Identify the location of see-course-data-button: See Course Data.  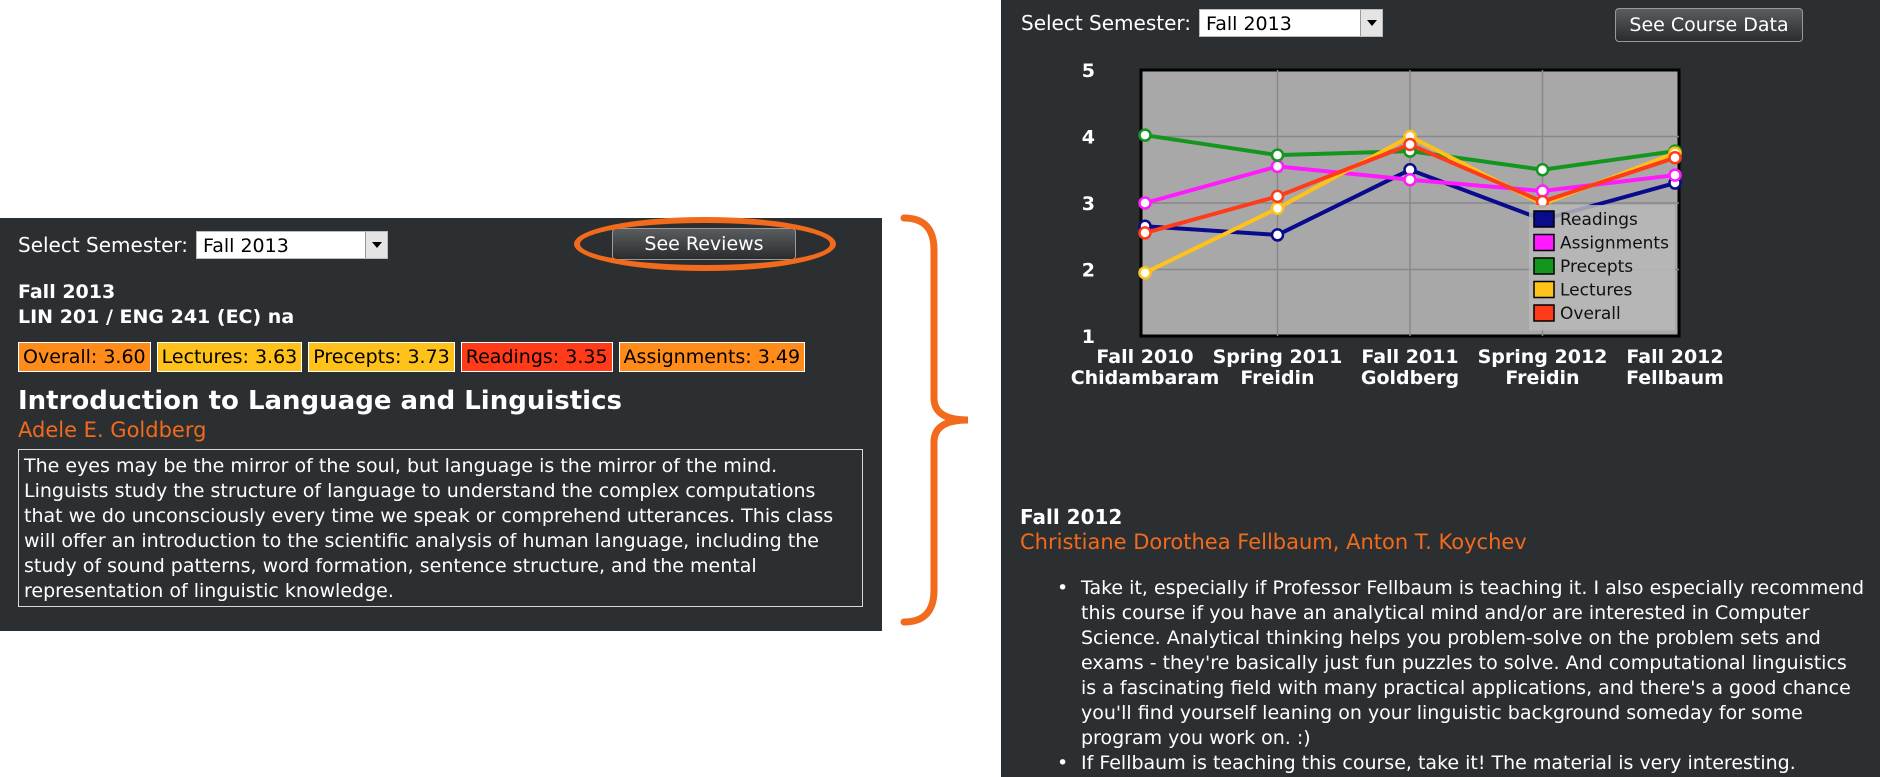
(1709, 25).